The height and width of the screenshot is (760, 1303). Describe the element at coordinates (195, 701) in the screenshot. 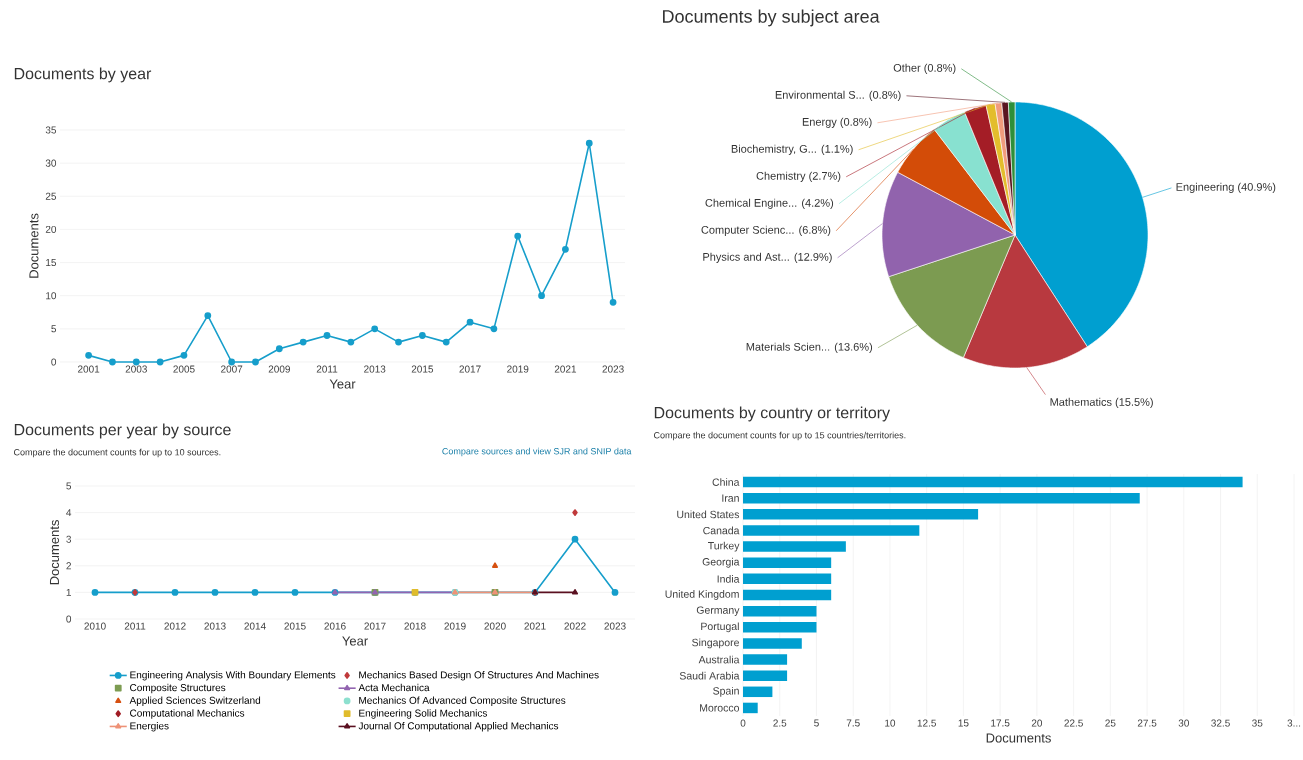

I see `legend-label: Applied Sciences Switzerland` at that location.